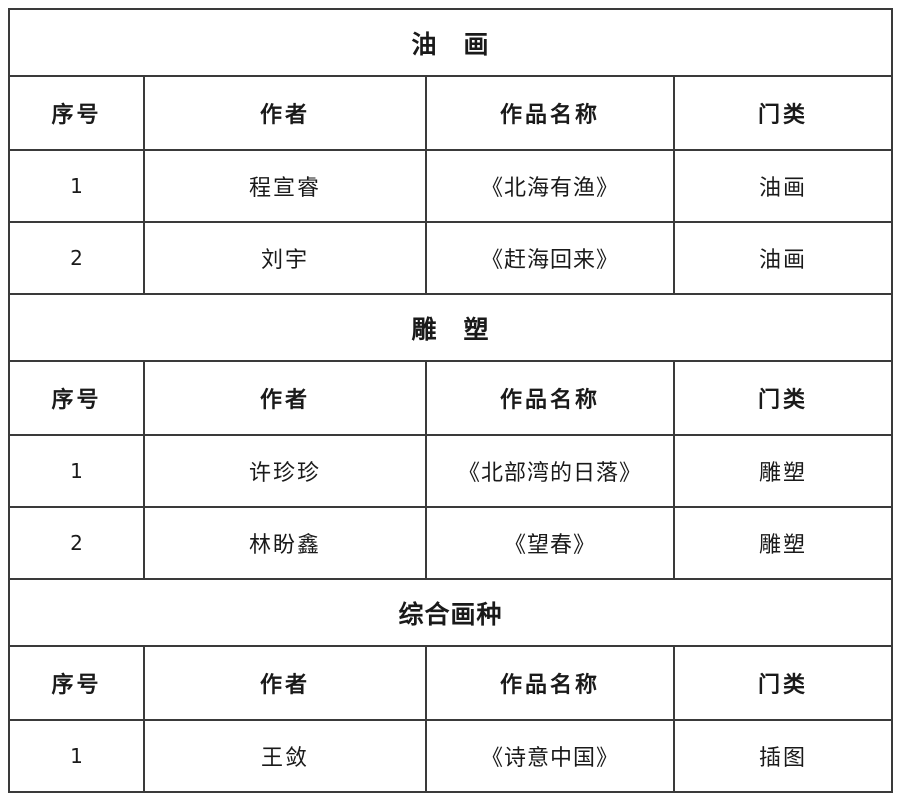 The height and width of the screenshot is (793, 900). Describe the element at coordinates (550, 258) in the screenshot. I see `cell-work: 《赶海回来》` at that location.